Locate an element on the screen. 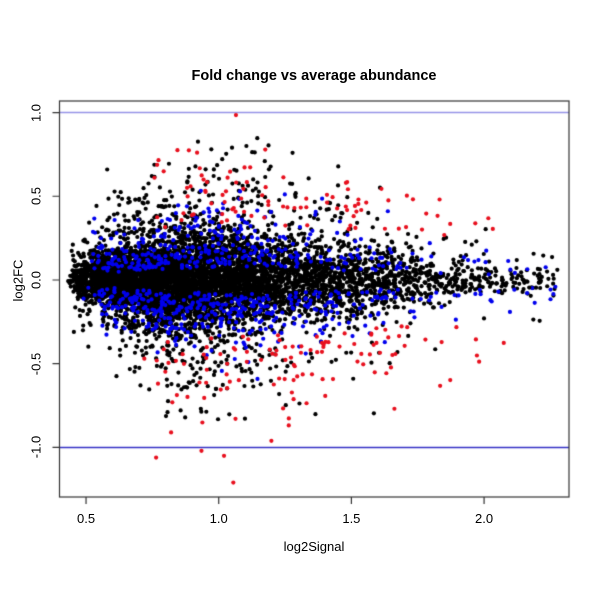 The width and height of the screenshot is (600, 600). x-tick-label: 2.0 is located at coordinates (484, 518).